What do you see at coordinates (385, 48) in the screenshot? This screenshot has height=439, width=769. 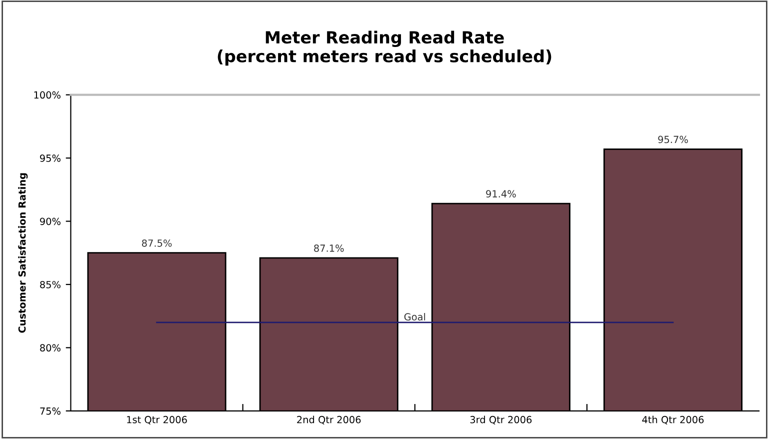 I see `chart-title: Meter Reading Read Rate (percent meters read vs scheduled)` at bounding box center [385, 48].